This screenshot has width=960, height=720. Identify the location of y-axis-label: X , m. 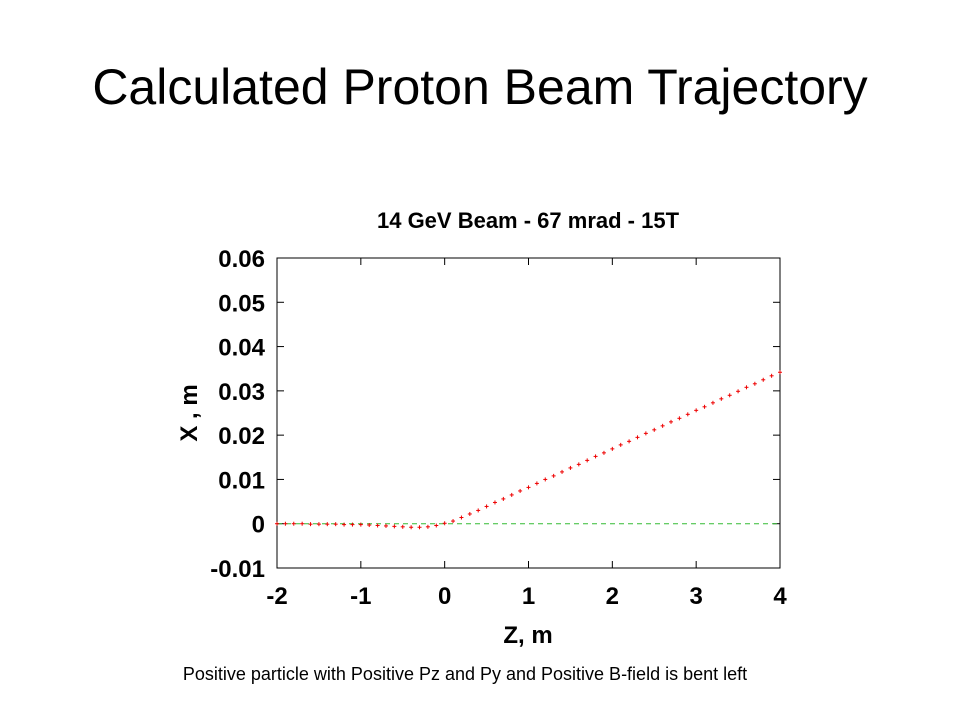
(189, 412).